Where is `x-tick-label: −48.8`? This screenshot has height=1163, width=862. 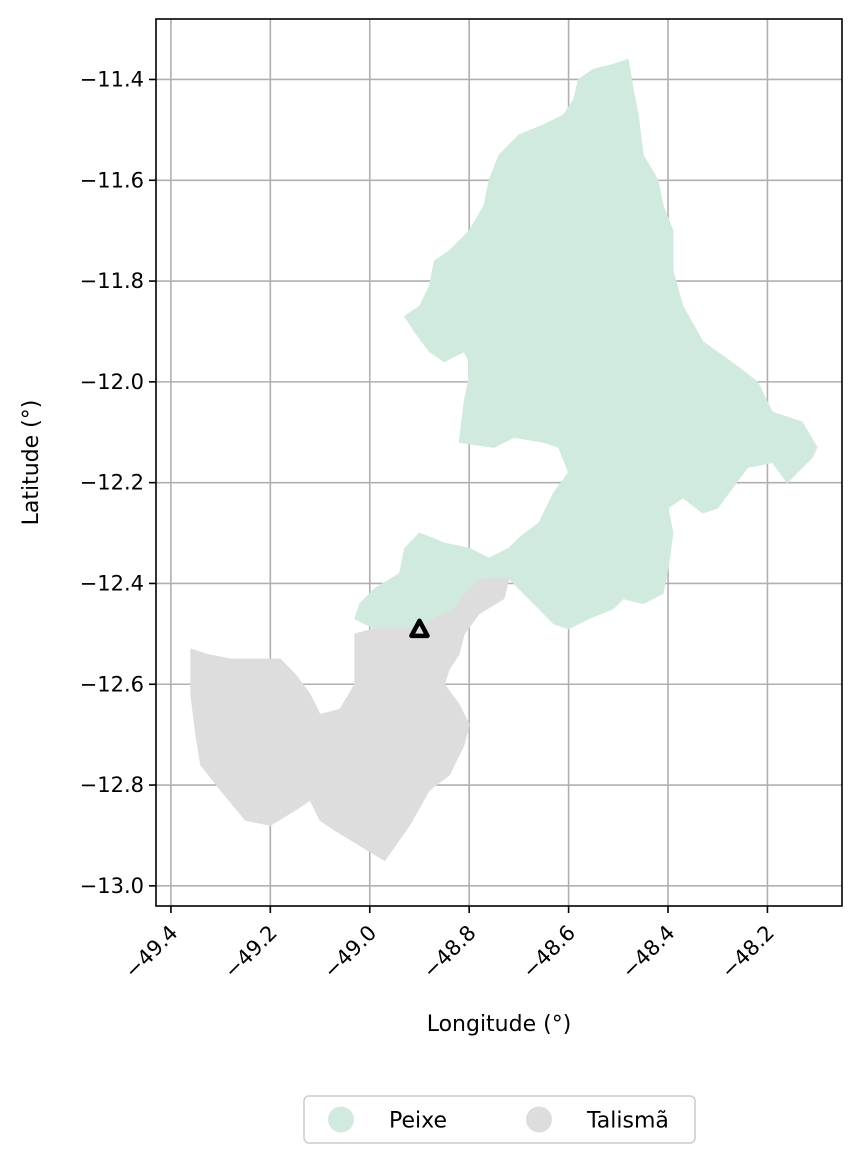
x-tick-label: −48.8 is located at coordinates (449, 952).